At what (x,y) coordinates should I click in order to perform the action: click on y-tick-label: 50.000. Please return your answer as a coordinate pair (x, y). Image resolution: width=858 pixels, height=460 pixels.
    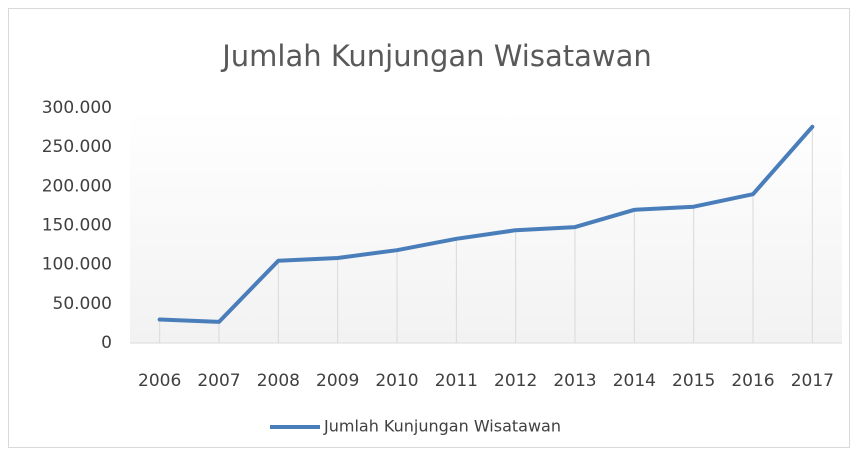
    Looking at the image, I should click on (82, 304).